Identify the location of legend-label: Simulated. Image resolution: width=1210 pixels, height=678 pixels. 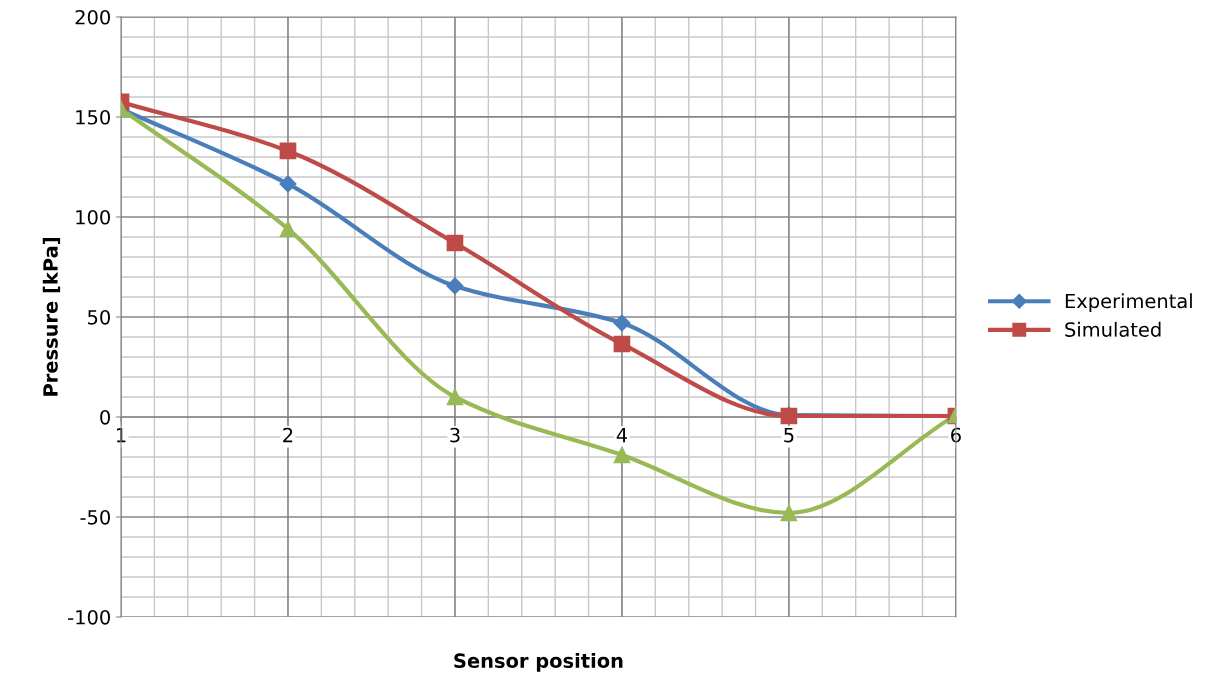
(1113, 329).